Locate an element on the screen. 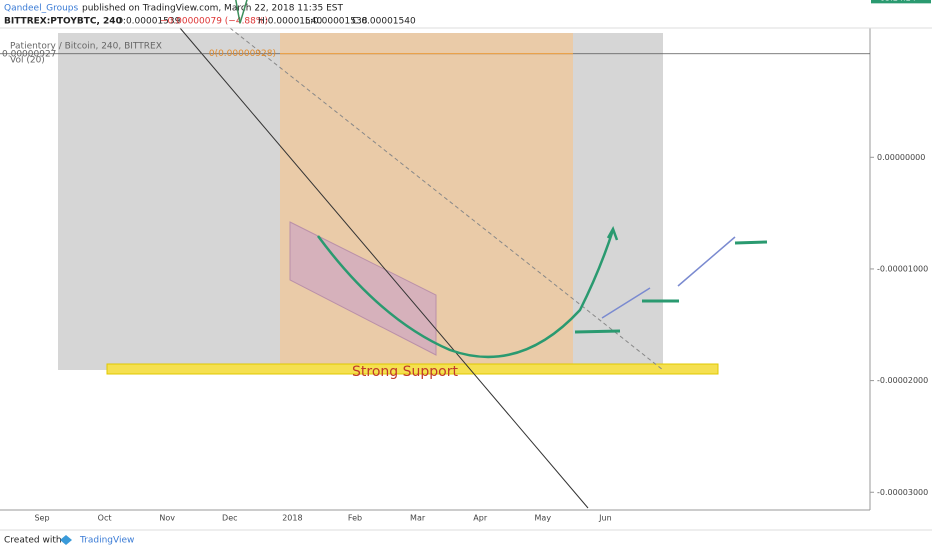  x-tick-label: Jun is located at coordinates (605, 518).